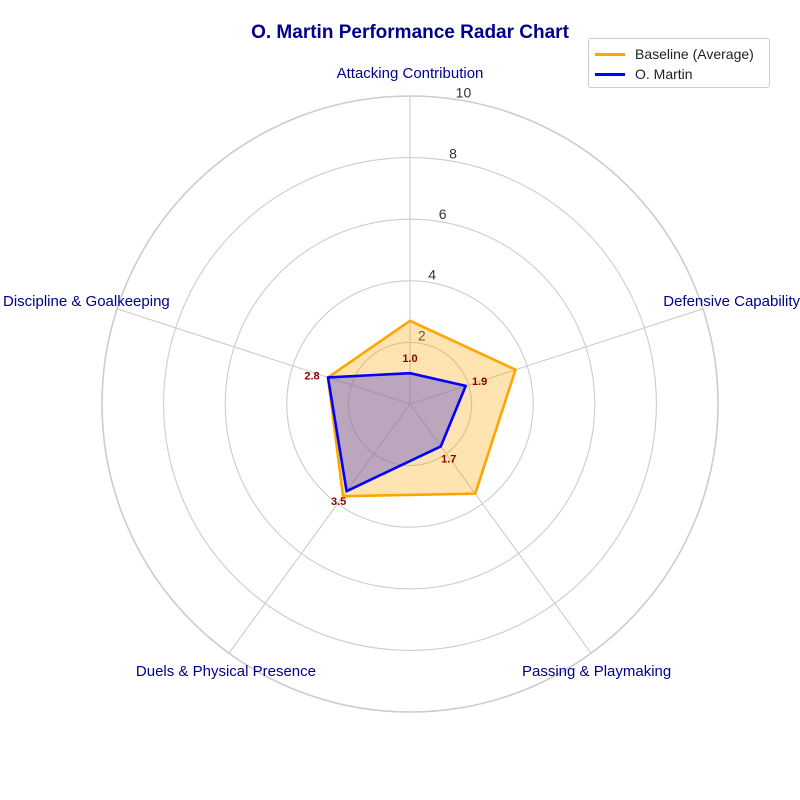 The height and width of the screenshot is (800, 800). I want to click on legend-swatch-baseline, so click(610, 54).